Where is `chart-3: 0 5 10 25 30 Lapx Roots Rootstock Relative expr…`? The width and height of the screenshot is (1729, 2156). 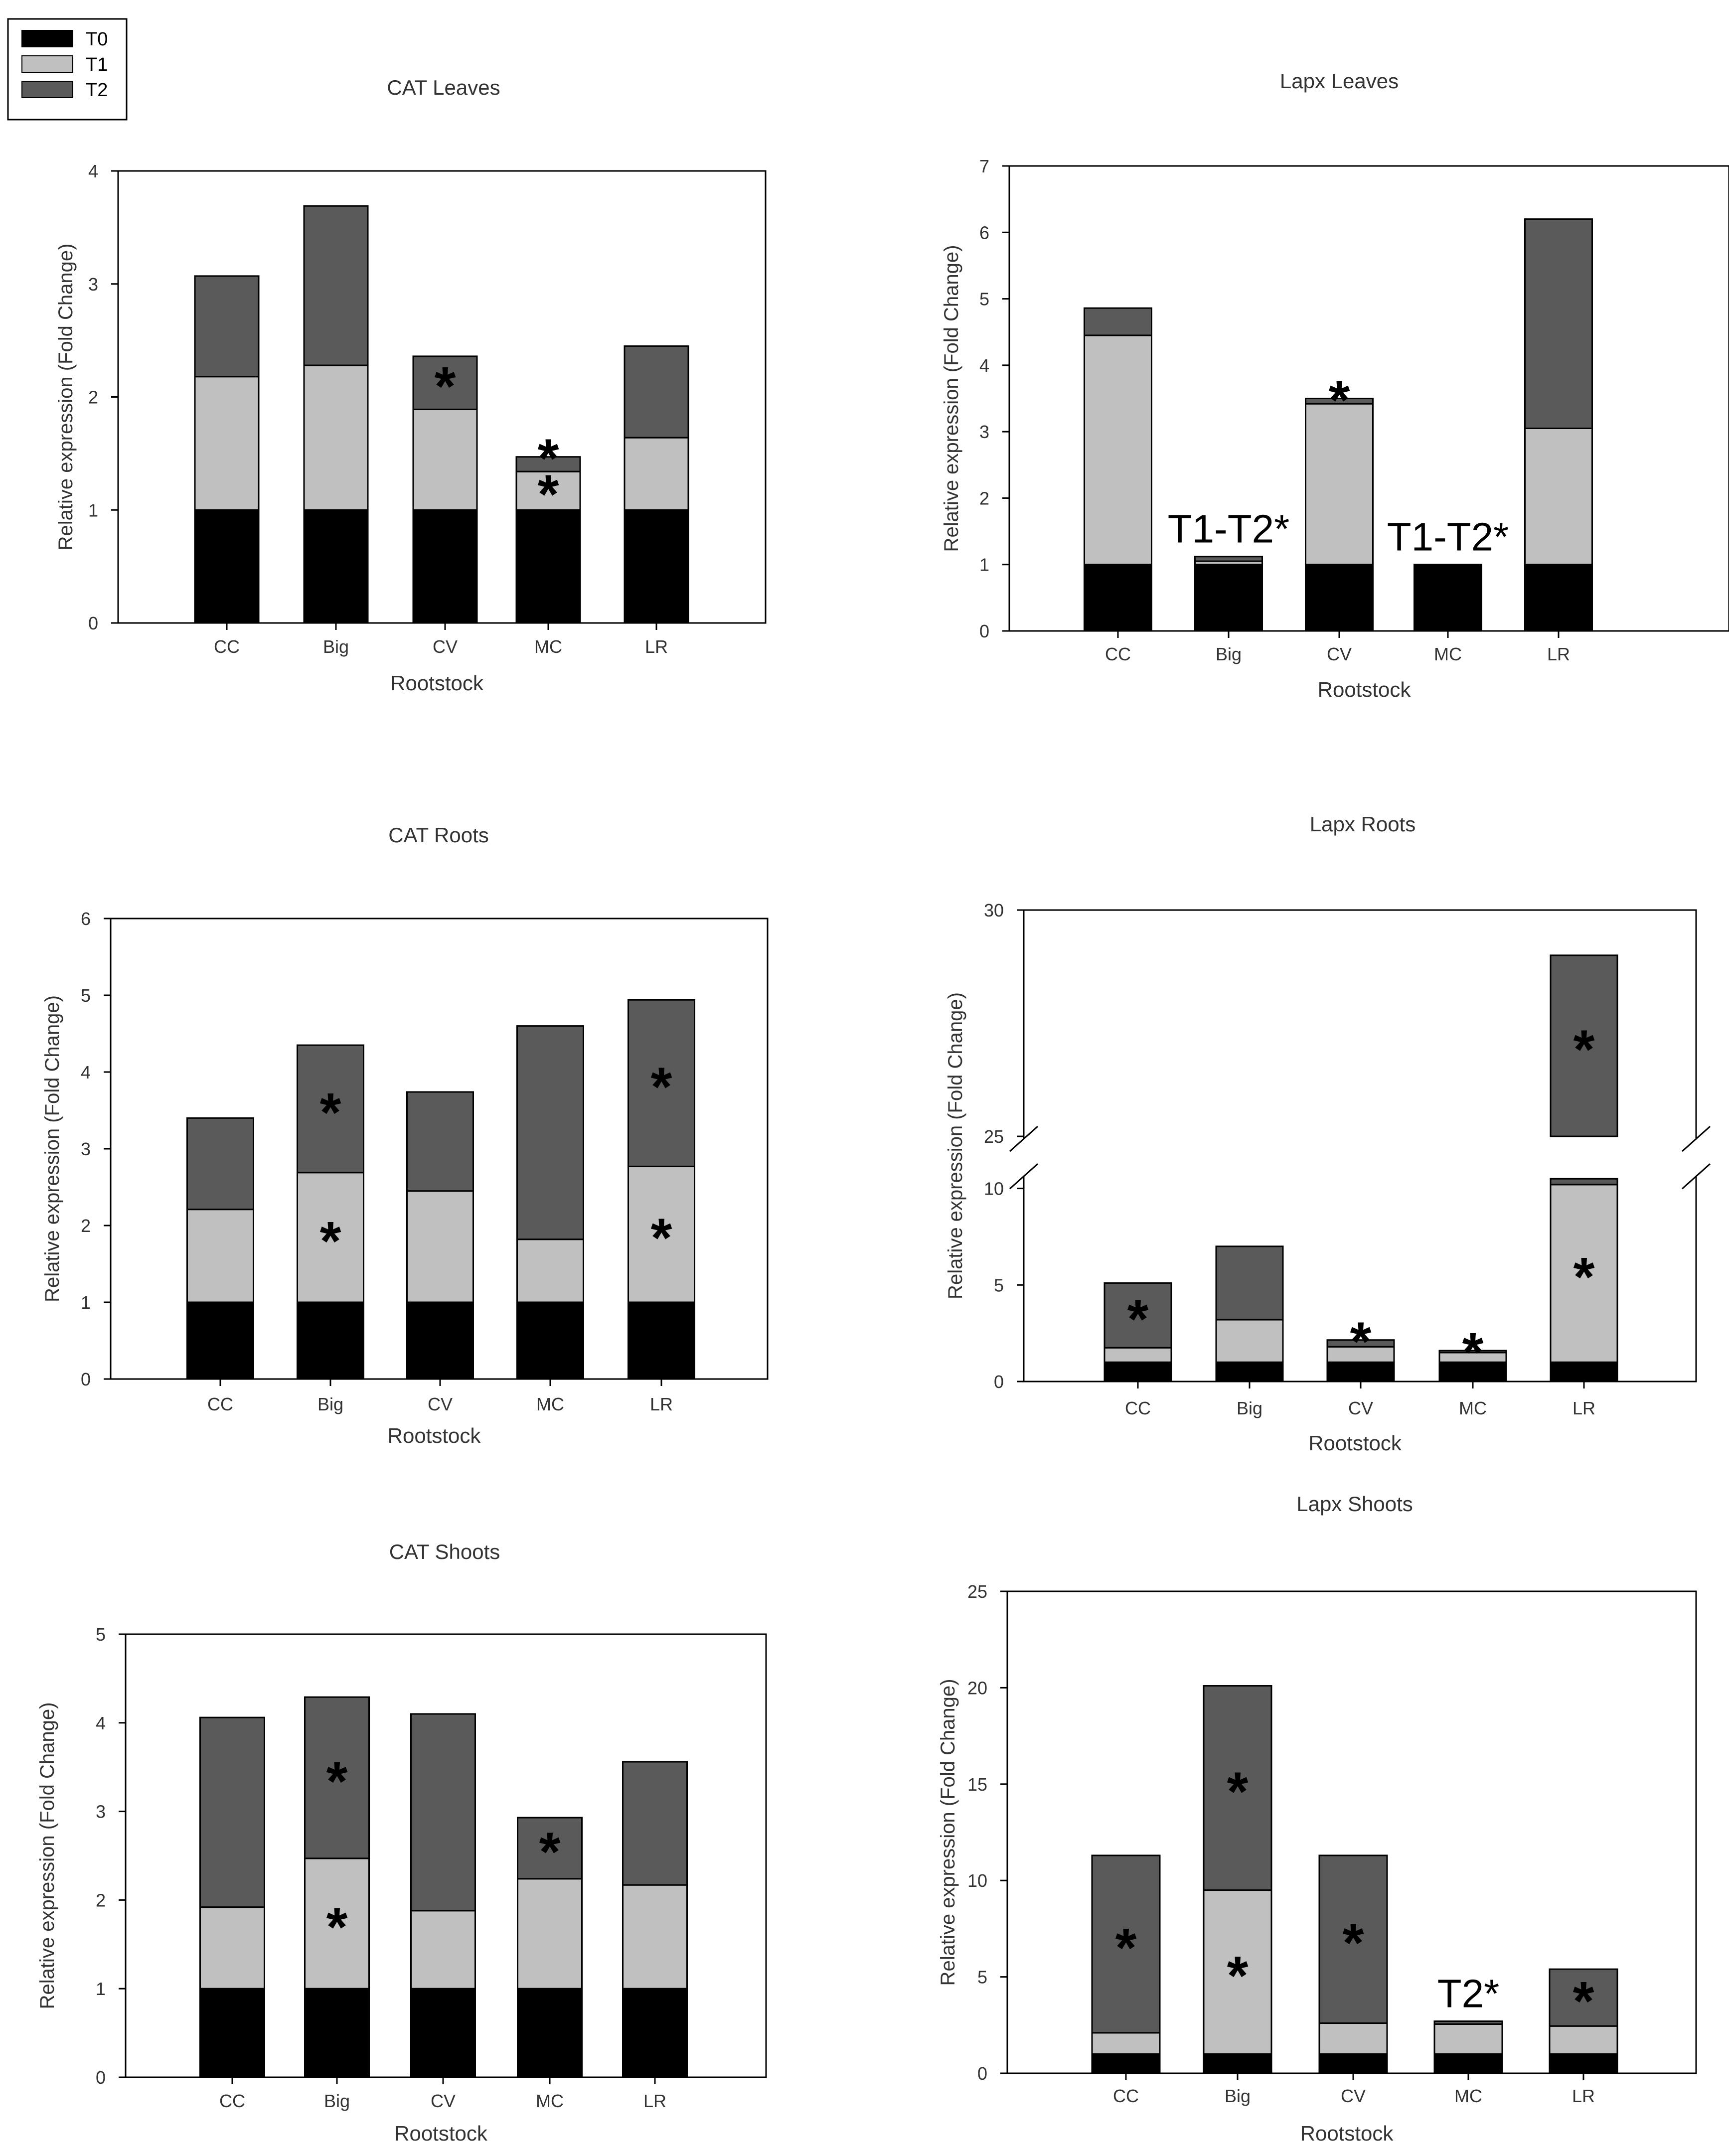 chart-3: 0 5 10 25 30 Lapx Roots Rootstock Relative expr… is located at coordinates (1327, 1133).